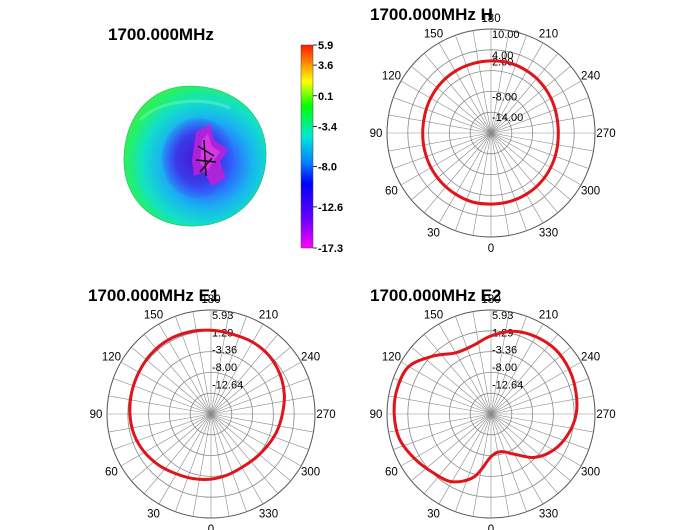 This screenshot has height=530, width=700. Describe the element at coordinates (504, 97) in the screenshot. I see `polar-radial-label: -8.00` at that location.